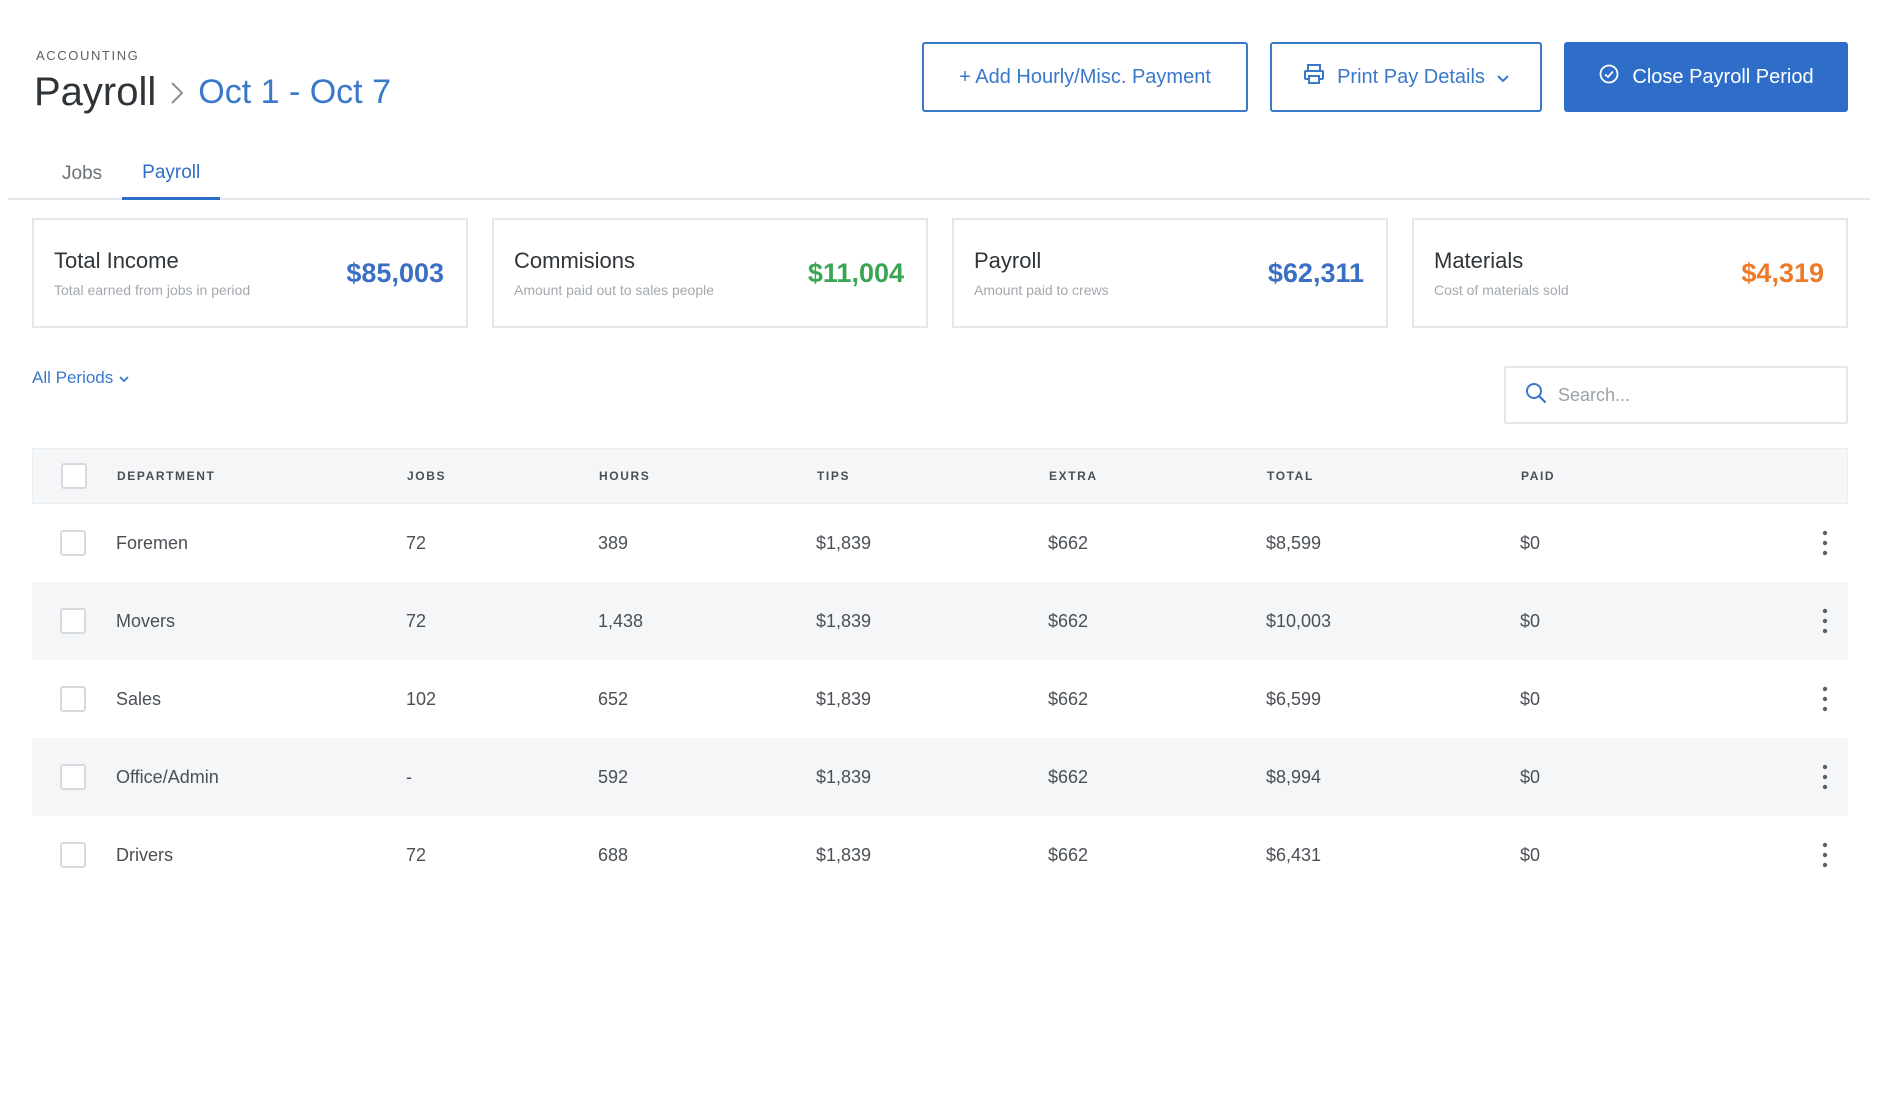 The height and width of the screenshot is (1094, 1886). I want to click on stat-card-description: Amount paid out to sales people, so click(614, 290).